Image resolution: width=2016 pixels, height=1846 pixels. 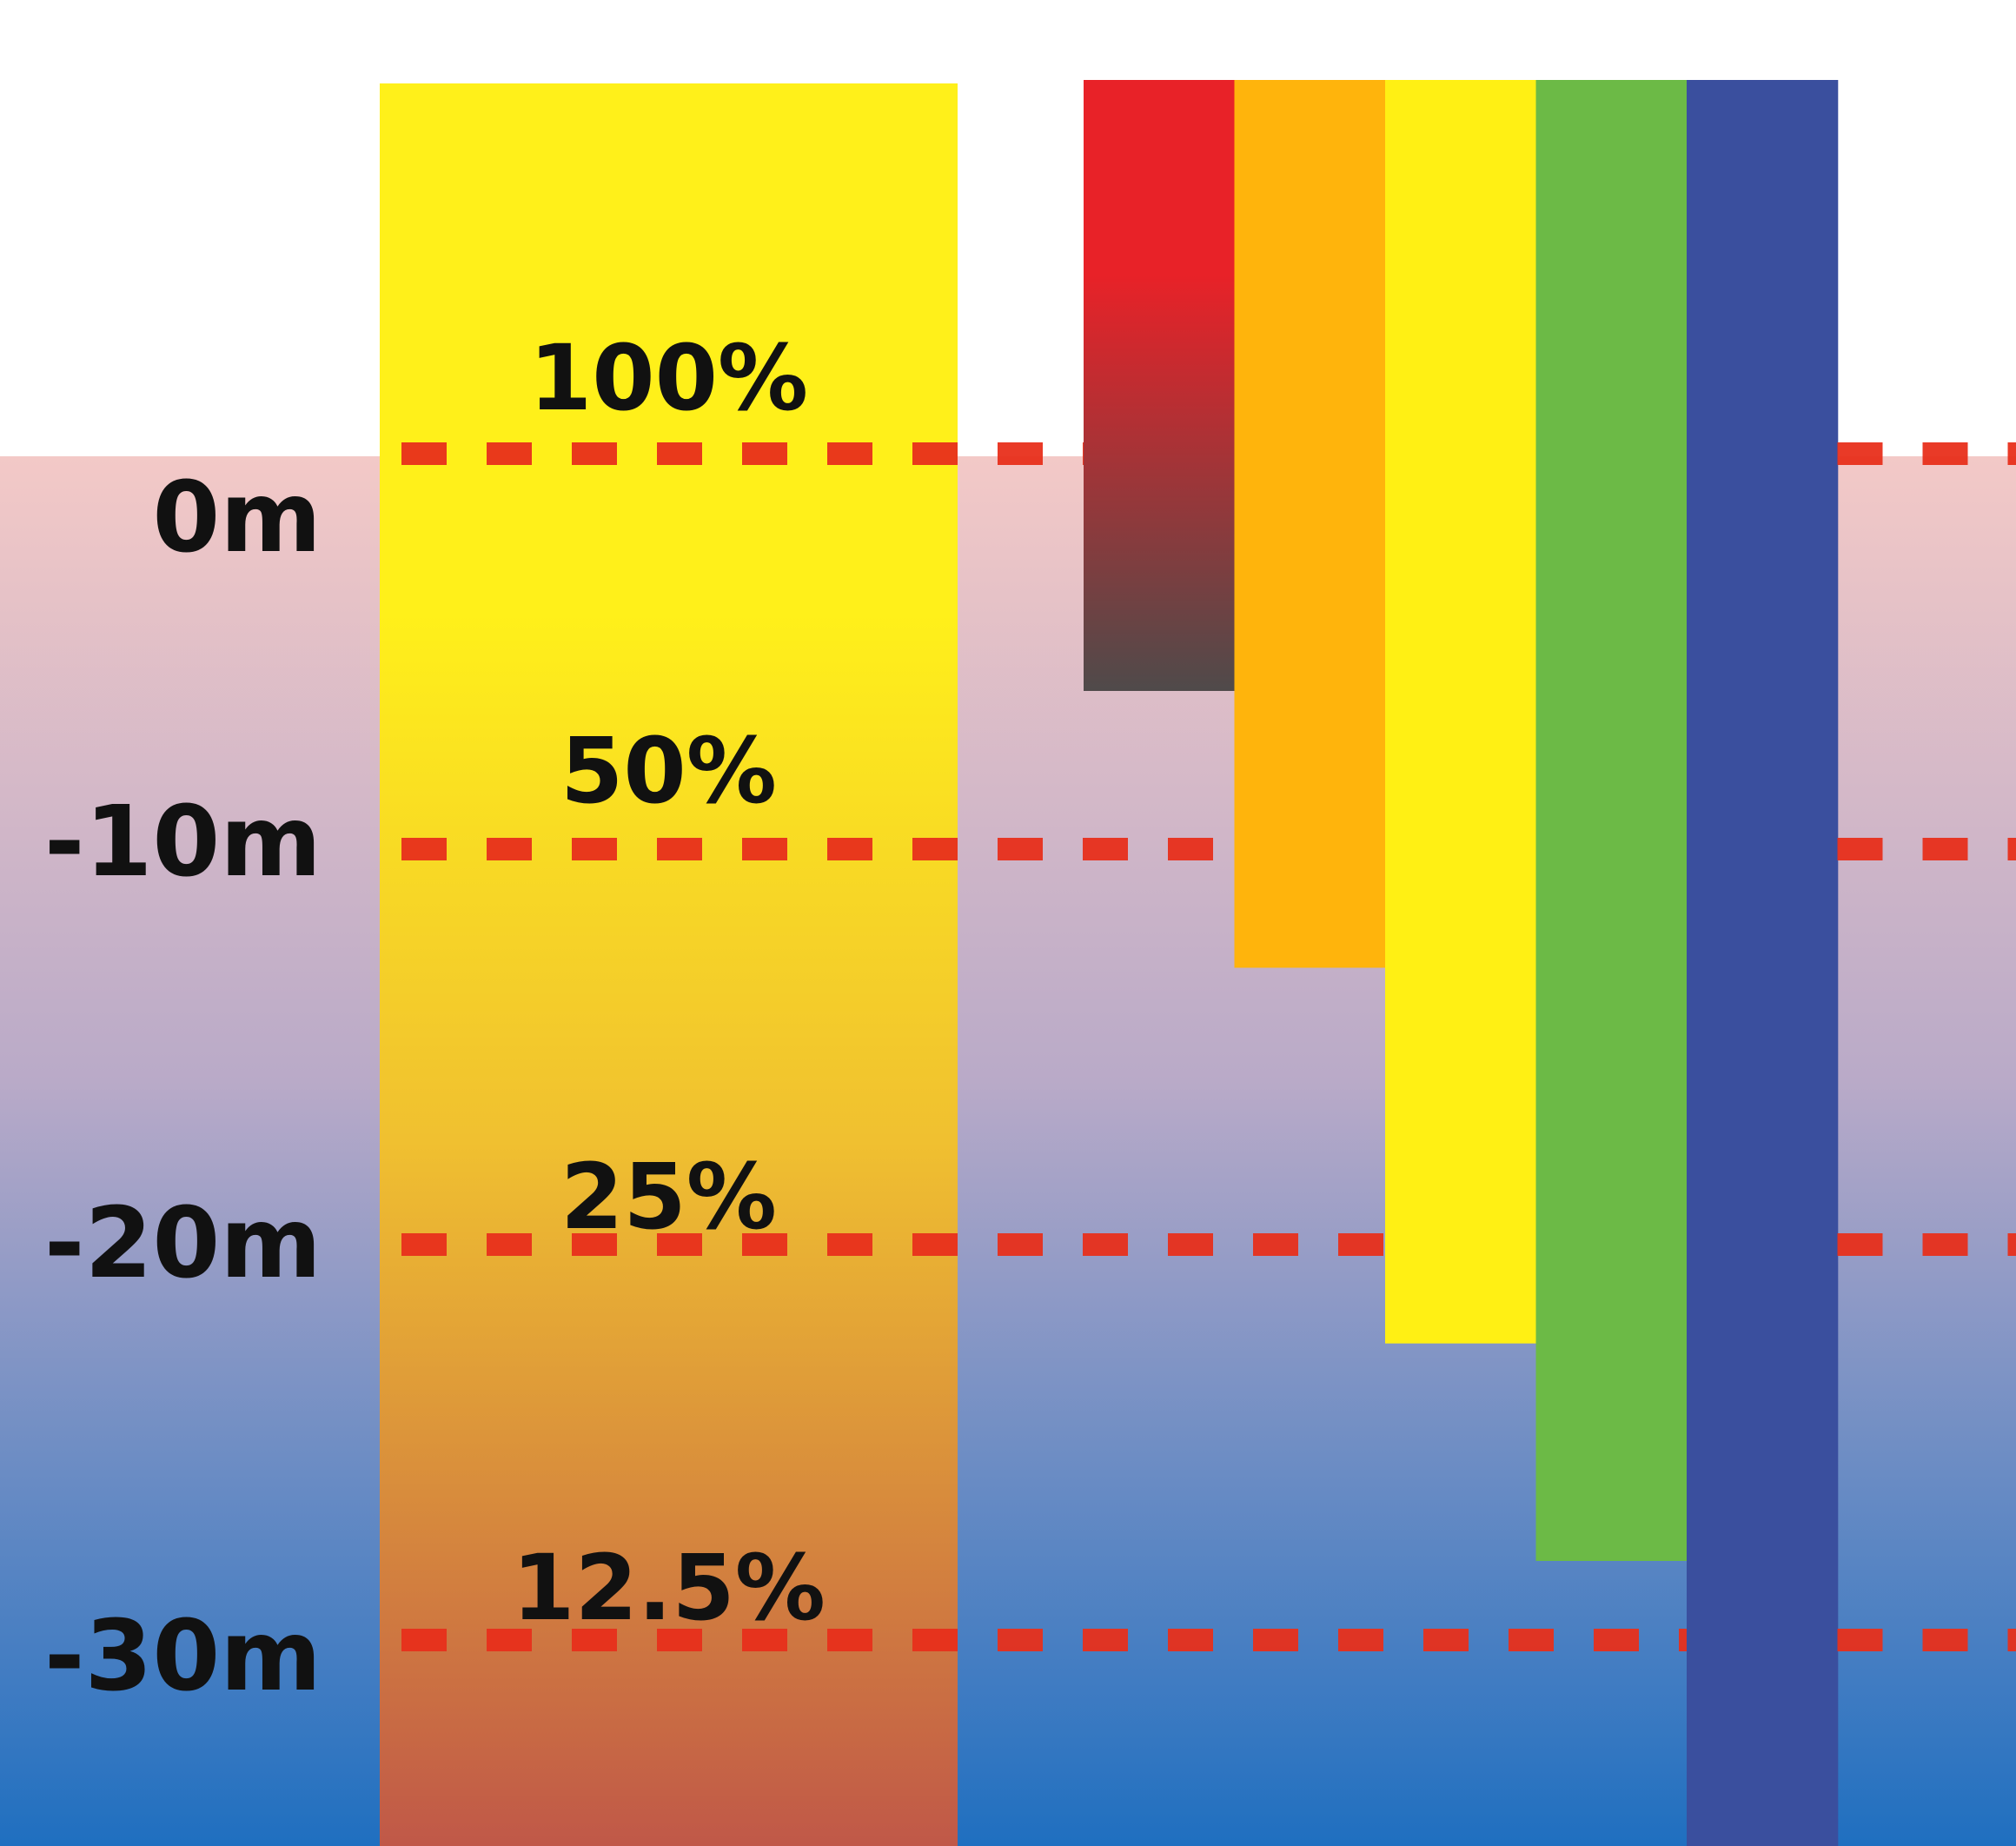 I want to click on light-label-100: 100%, so click(x=668, y=378).